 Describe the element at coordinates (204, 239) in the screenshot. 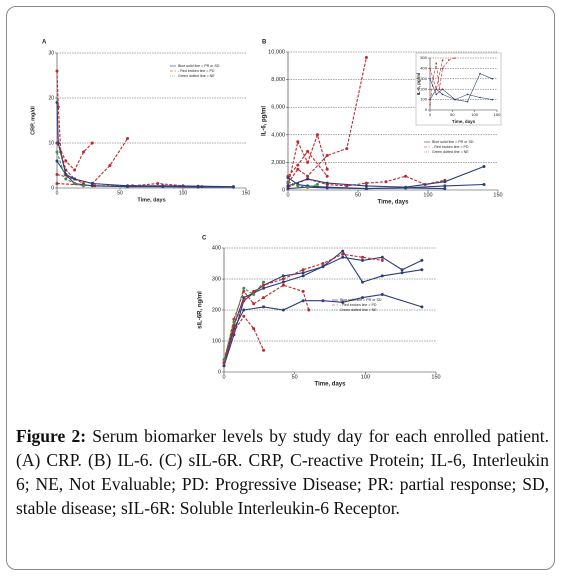

I see `panel-label: C` at that location.